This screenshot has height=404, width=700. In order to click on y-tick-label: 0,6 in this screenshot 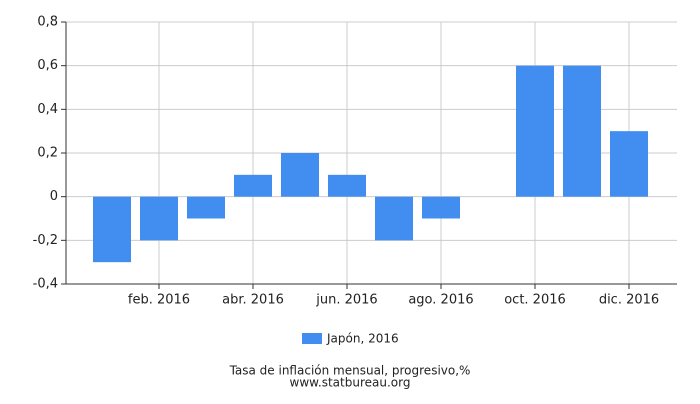, I will do `click(47, 65)`.